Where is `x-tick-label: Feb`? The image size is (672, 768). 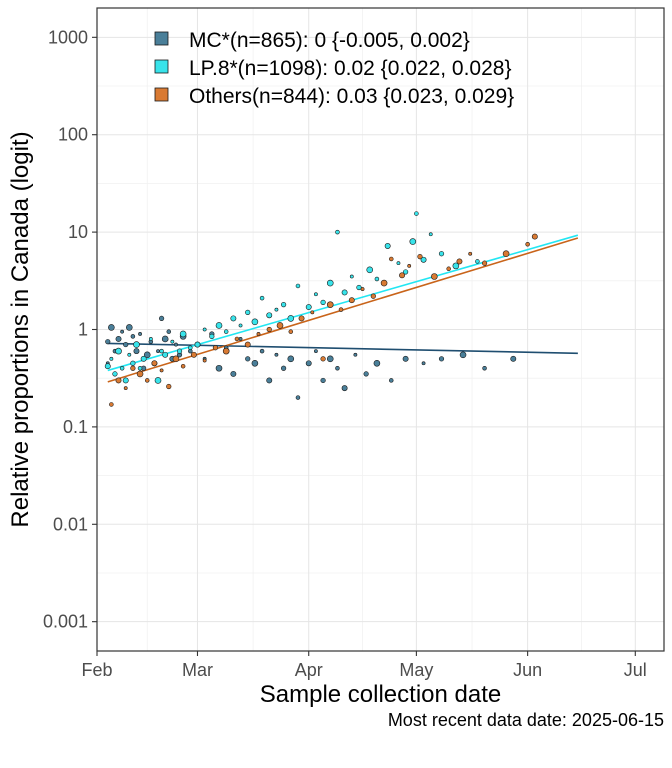 x-tick-label: Feb is located at coordinates (96, 670).